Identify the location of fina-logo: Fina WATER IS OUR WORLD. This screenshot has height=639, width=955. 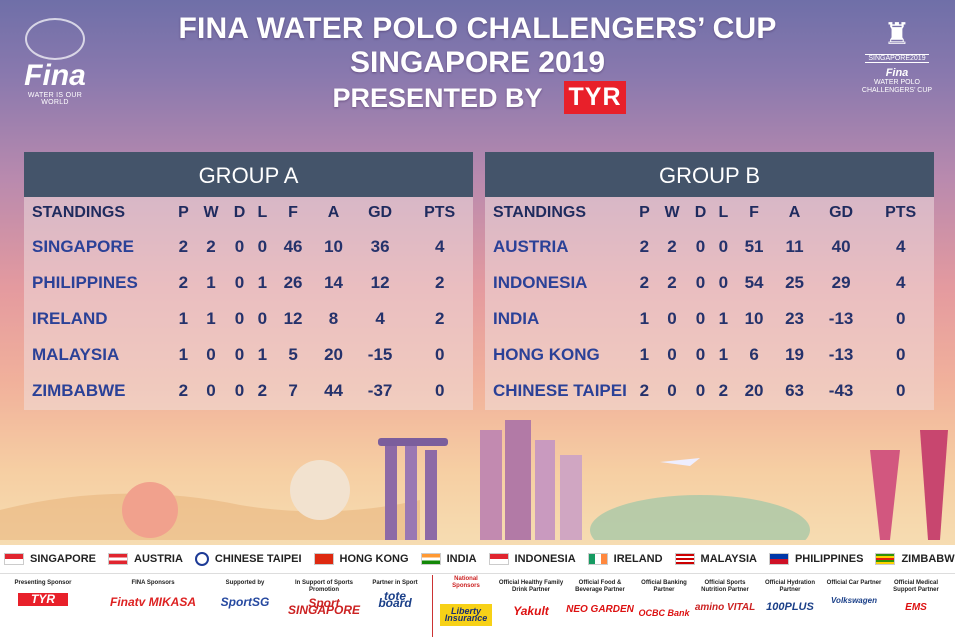
(55, 64).